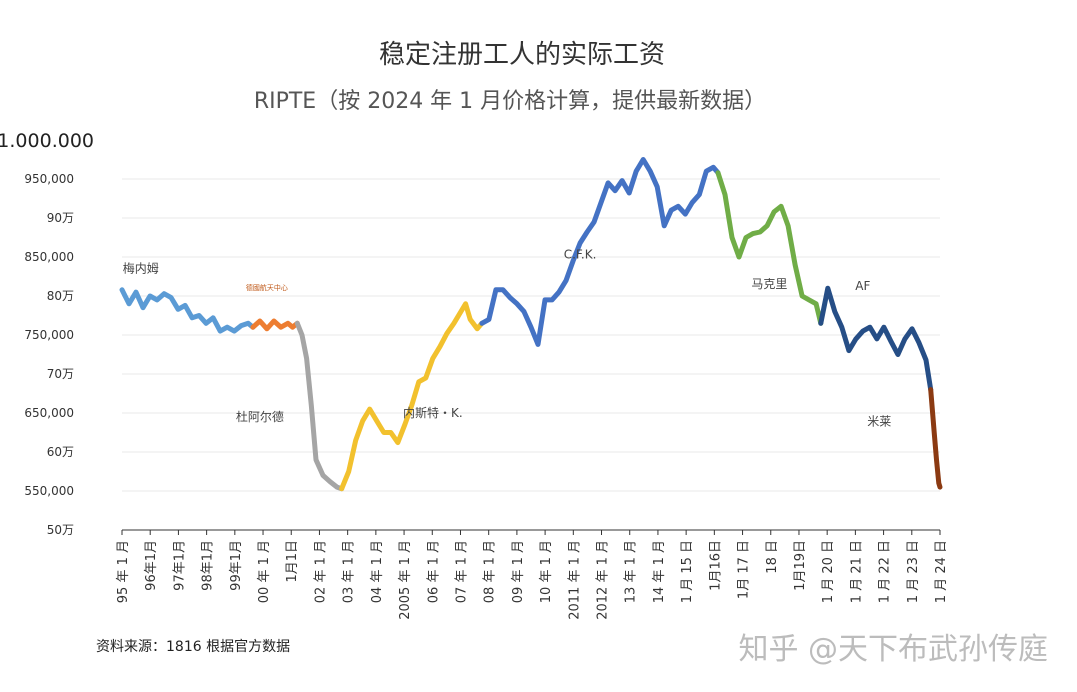 The width and height of the screenshot is (1077, 692). Describe the element at coordinates (405, 580) in the screenshot. I see `x-tick-label: 2005 年 1 月` at that location.